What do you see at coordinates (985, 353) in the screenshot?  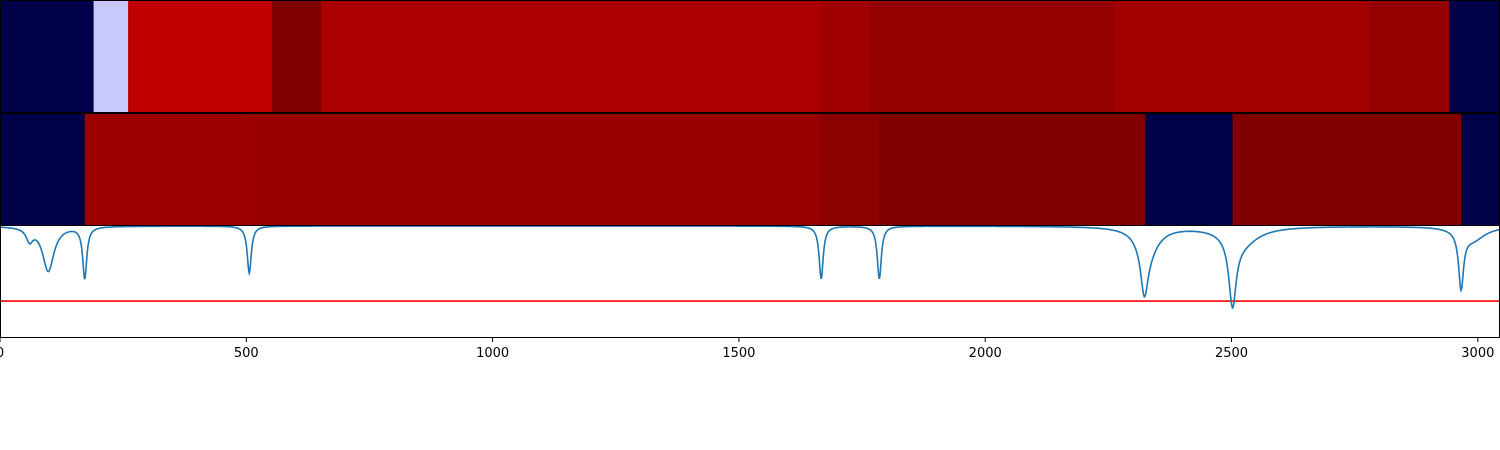 I see `x-tick-label: 2000` at bounding box center [985, 353].